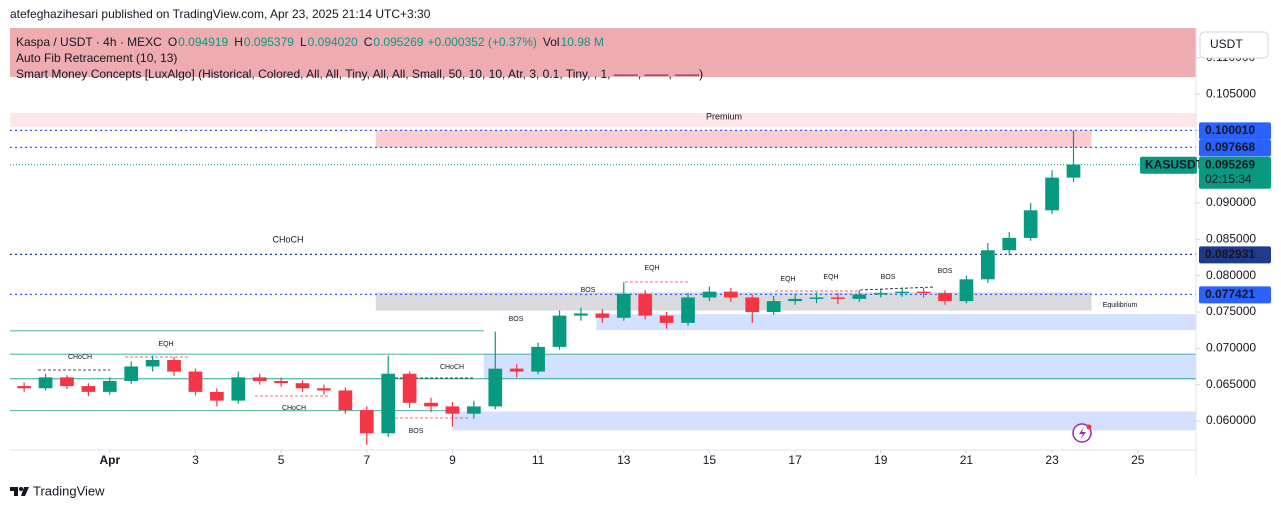 This screenshot has height=509, width=1281. What do you see at coordinates (1231, 347) in the screenshot?
I see `y-tick-label: 0.070000` at bounding box center [1231, 347].